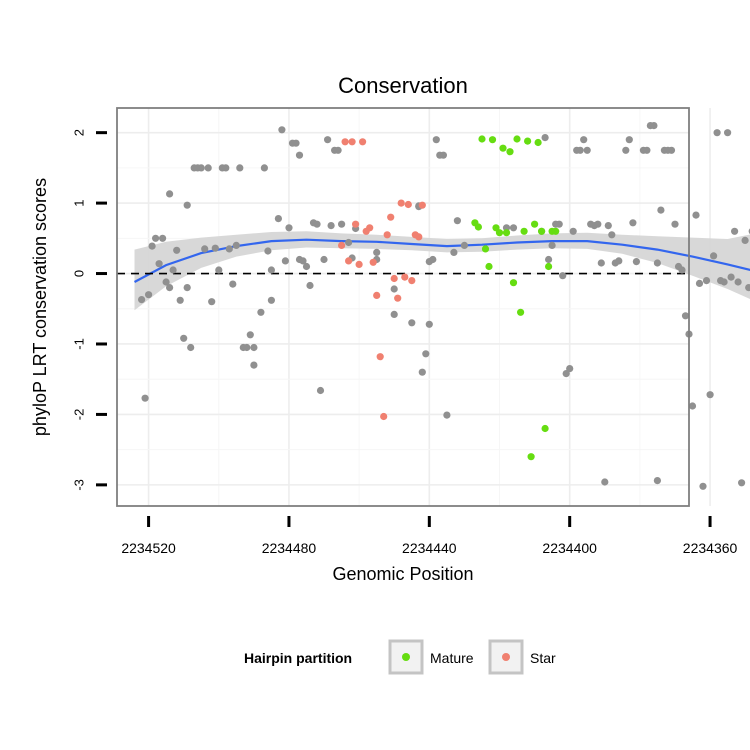  Describe the element at coordinates (78, 344) in the screenshot. I see `y-tick-label: -1` at that location.